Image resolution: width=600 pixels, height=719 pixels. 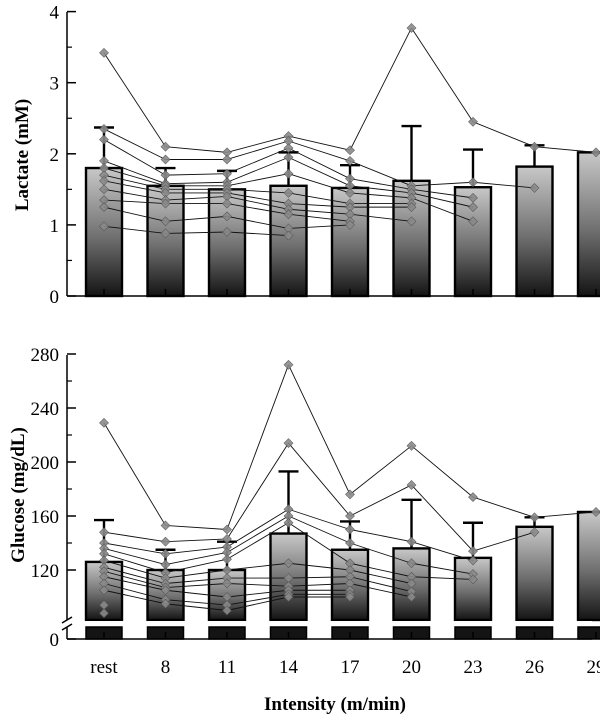 I want to click on x-axis-label: Intensity (m/min), so click(x=335, y=704).